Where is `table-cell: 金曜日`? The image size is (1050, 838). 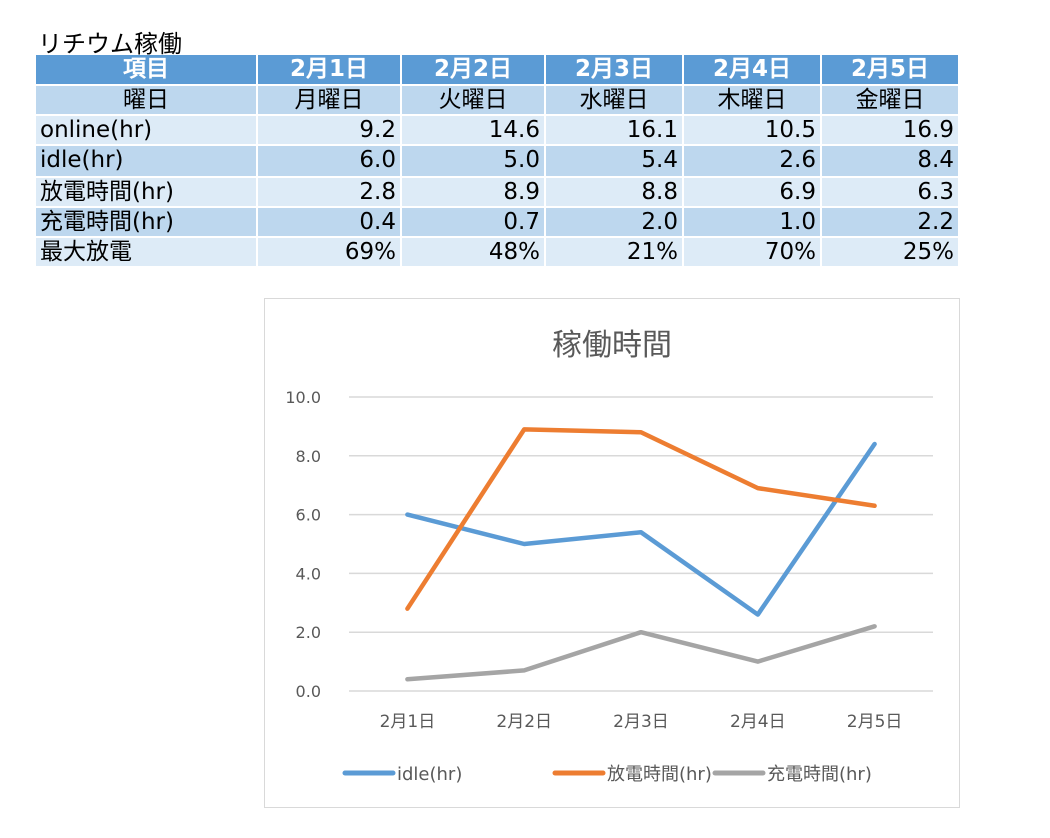 table-cell: 金曜日 is located at coordinates (890, 100).